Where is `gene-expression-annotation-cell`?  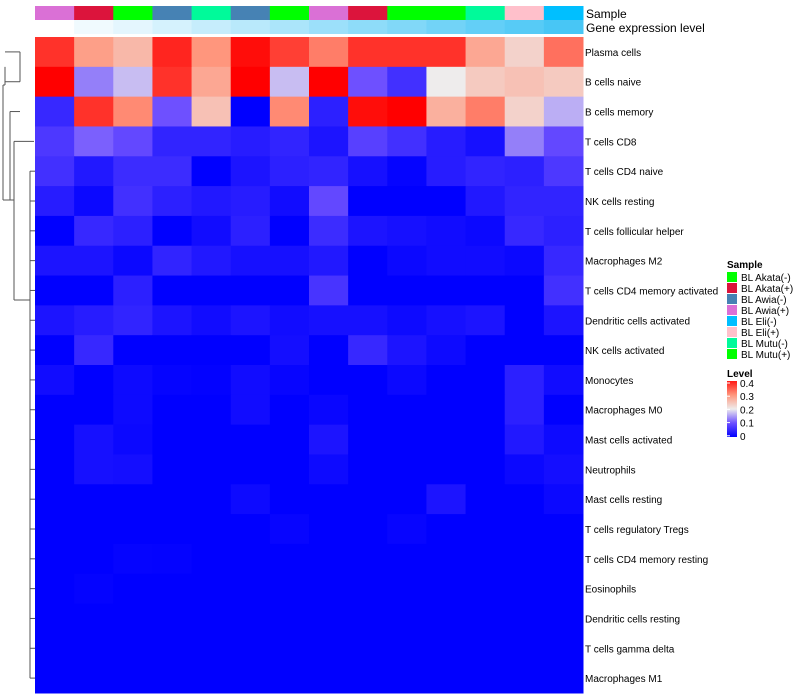 gene-expression-annotation-cell is located at coordinates (368, 27).